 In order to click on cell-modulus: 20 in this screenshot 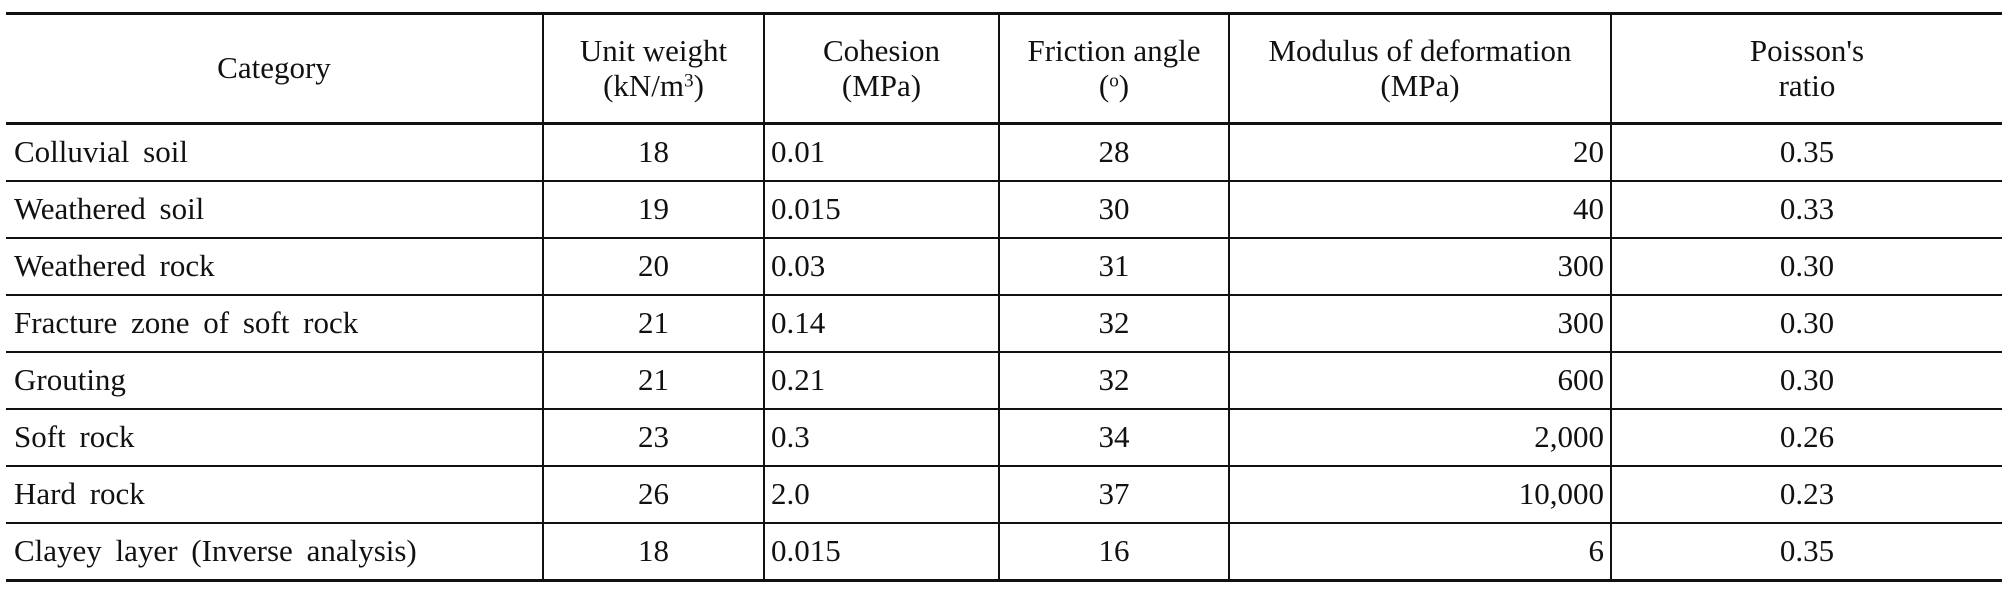, I will do `click(1419, 152)`.